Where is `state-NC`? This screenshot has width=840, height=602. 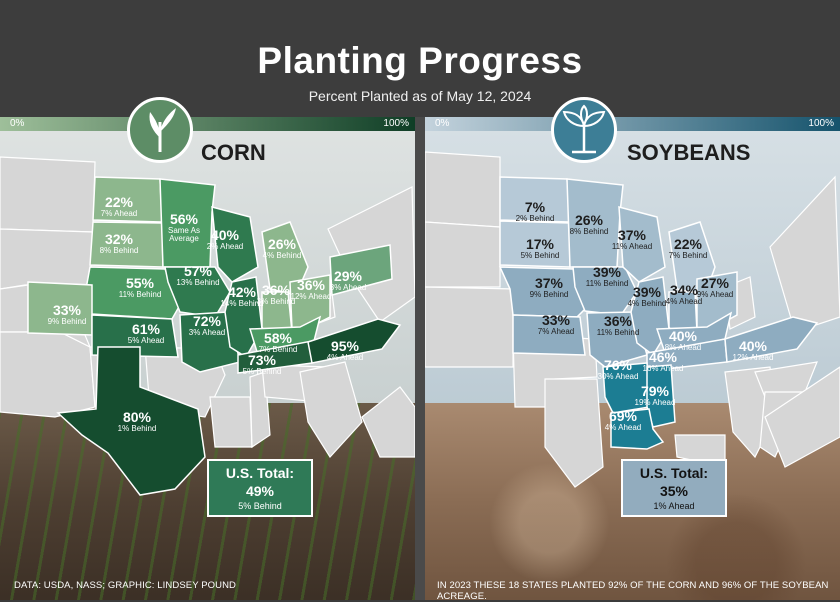
state-NC is located at coordinates (354, 341).